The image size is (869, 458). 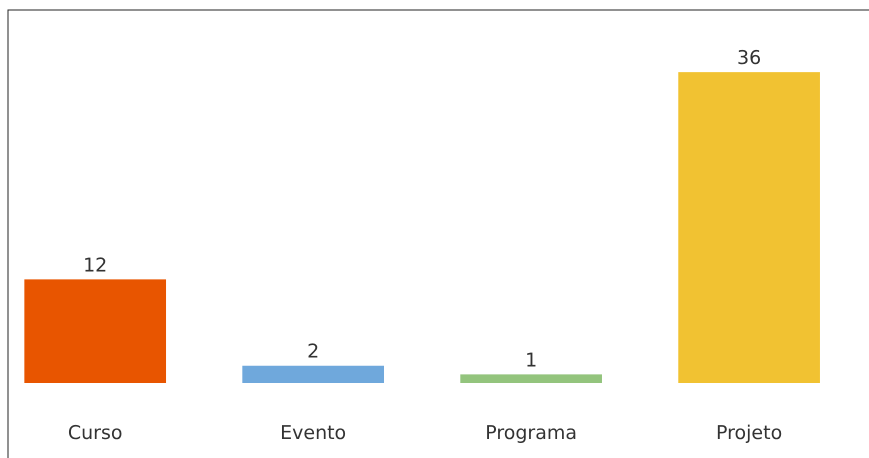 What do you see at coordinates (95, 433) in the screenshot?
I see `x-tick-label: Curso` at bounding box center [95, 433].